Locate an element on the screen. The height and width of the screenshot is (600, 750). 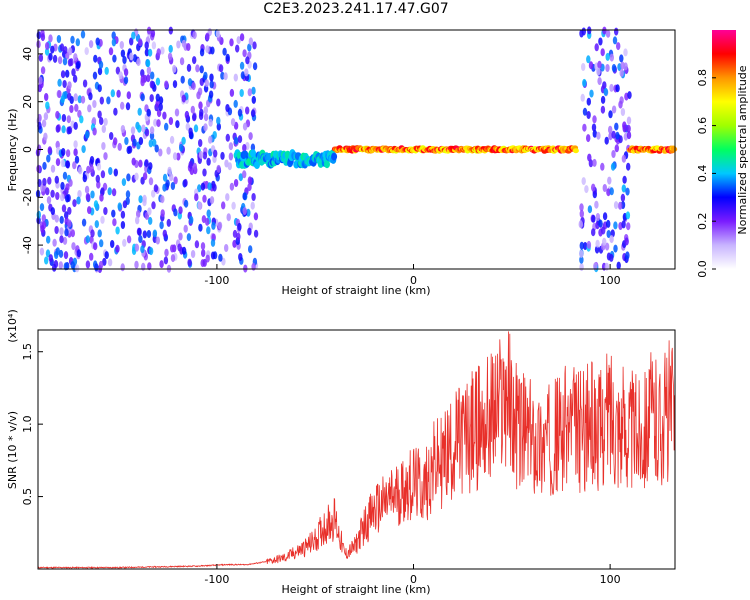
colorbar-tick-label: 0.6 is located at coordinates (702, 126).